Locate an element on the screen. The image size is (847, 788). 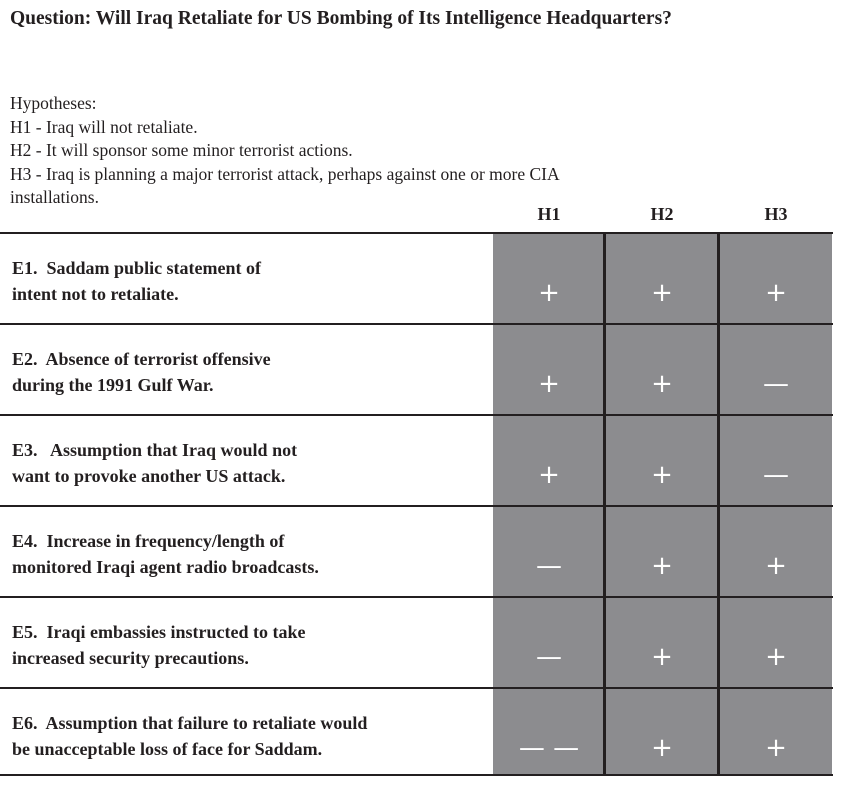
hypothesis-h1: H1 - Iraq will not retaliate. is located at coordinates (104, 126).